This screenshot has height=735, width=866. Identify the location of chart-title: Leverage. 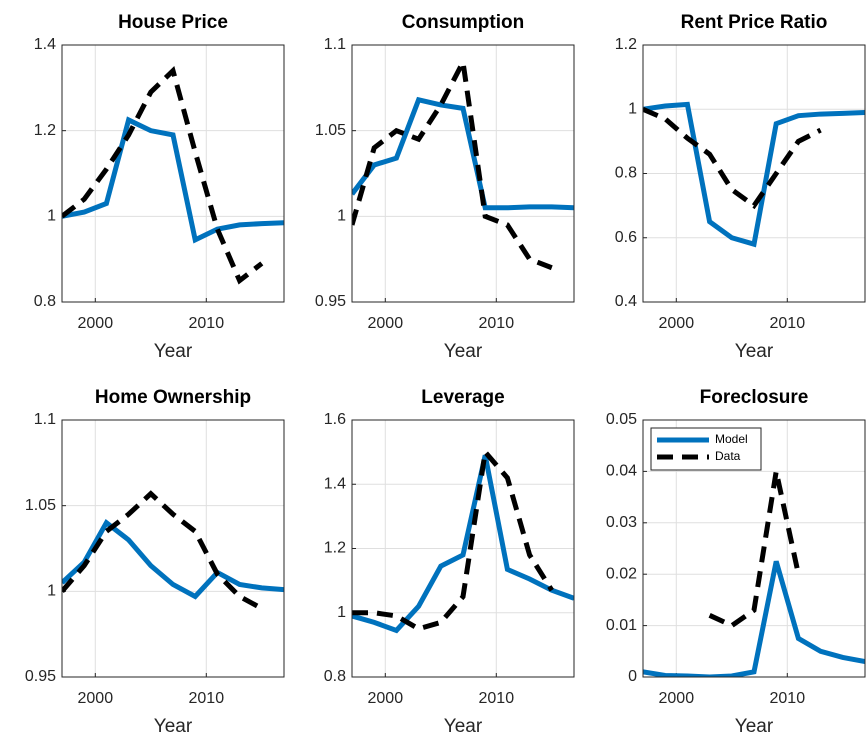
(462, 397).